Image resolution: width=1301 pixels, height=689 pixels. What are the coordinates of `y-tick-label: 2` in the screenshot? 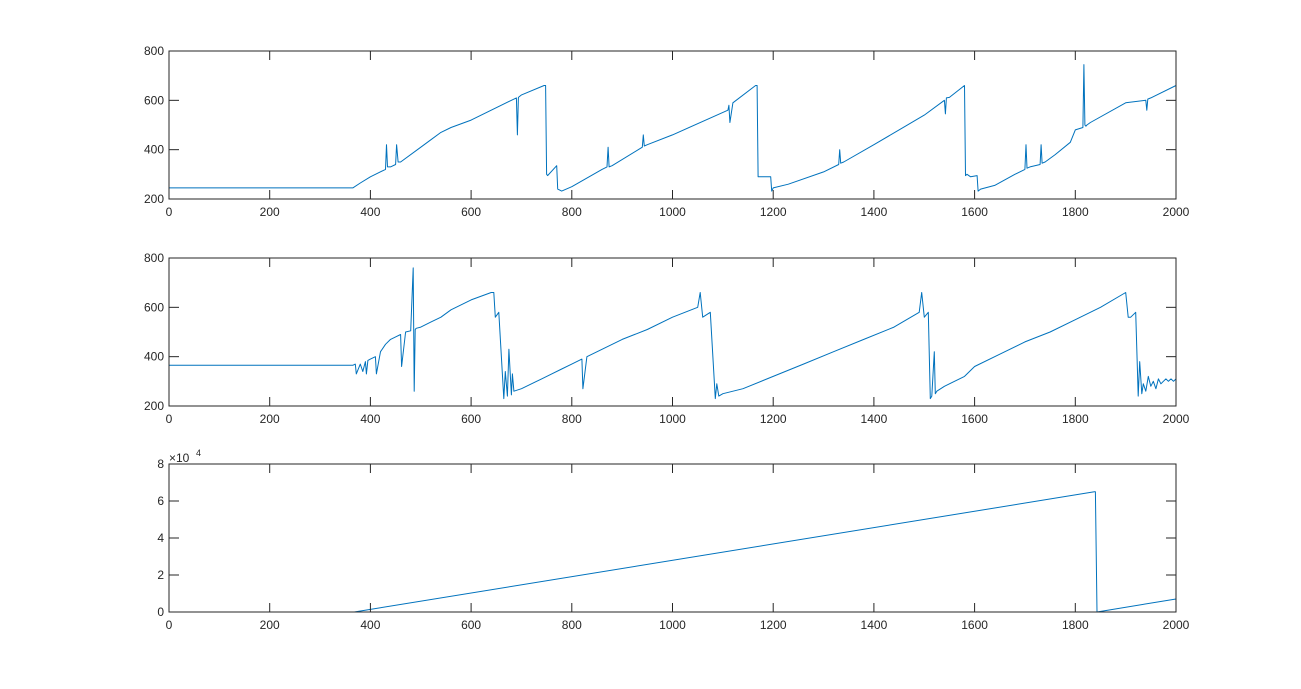 It's located at (160, 575).